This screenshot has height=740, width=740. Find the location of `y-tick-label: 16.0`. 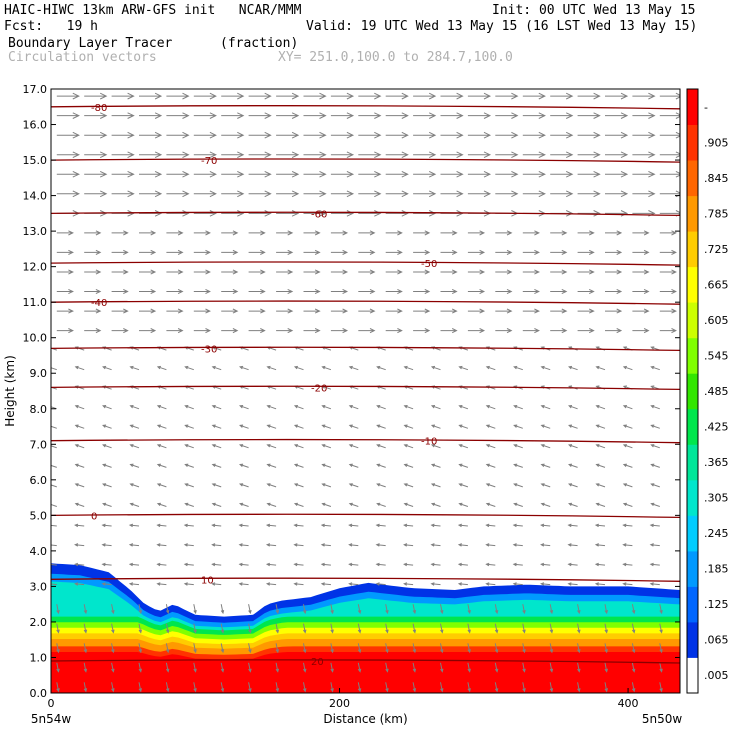

y-tick-label: 16.0 is located at coordinates (35, 125).